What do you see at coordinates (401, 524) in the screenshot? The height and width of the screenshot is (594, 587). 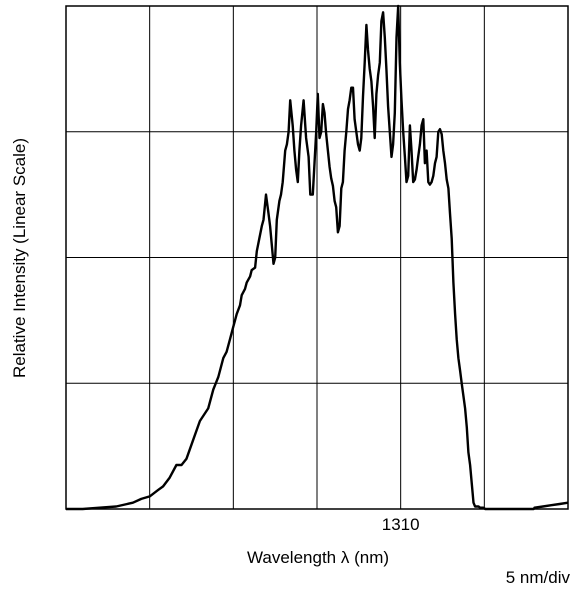 I see `x-tick-label: 1310` at bounding box center [401, 524].